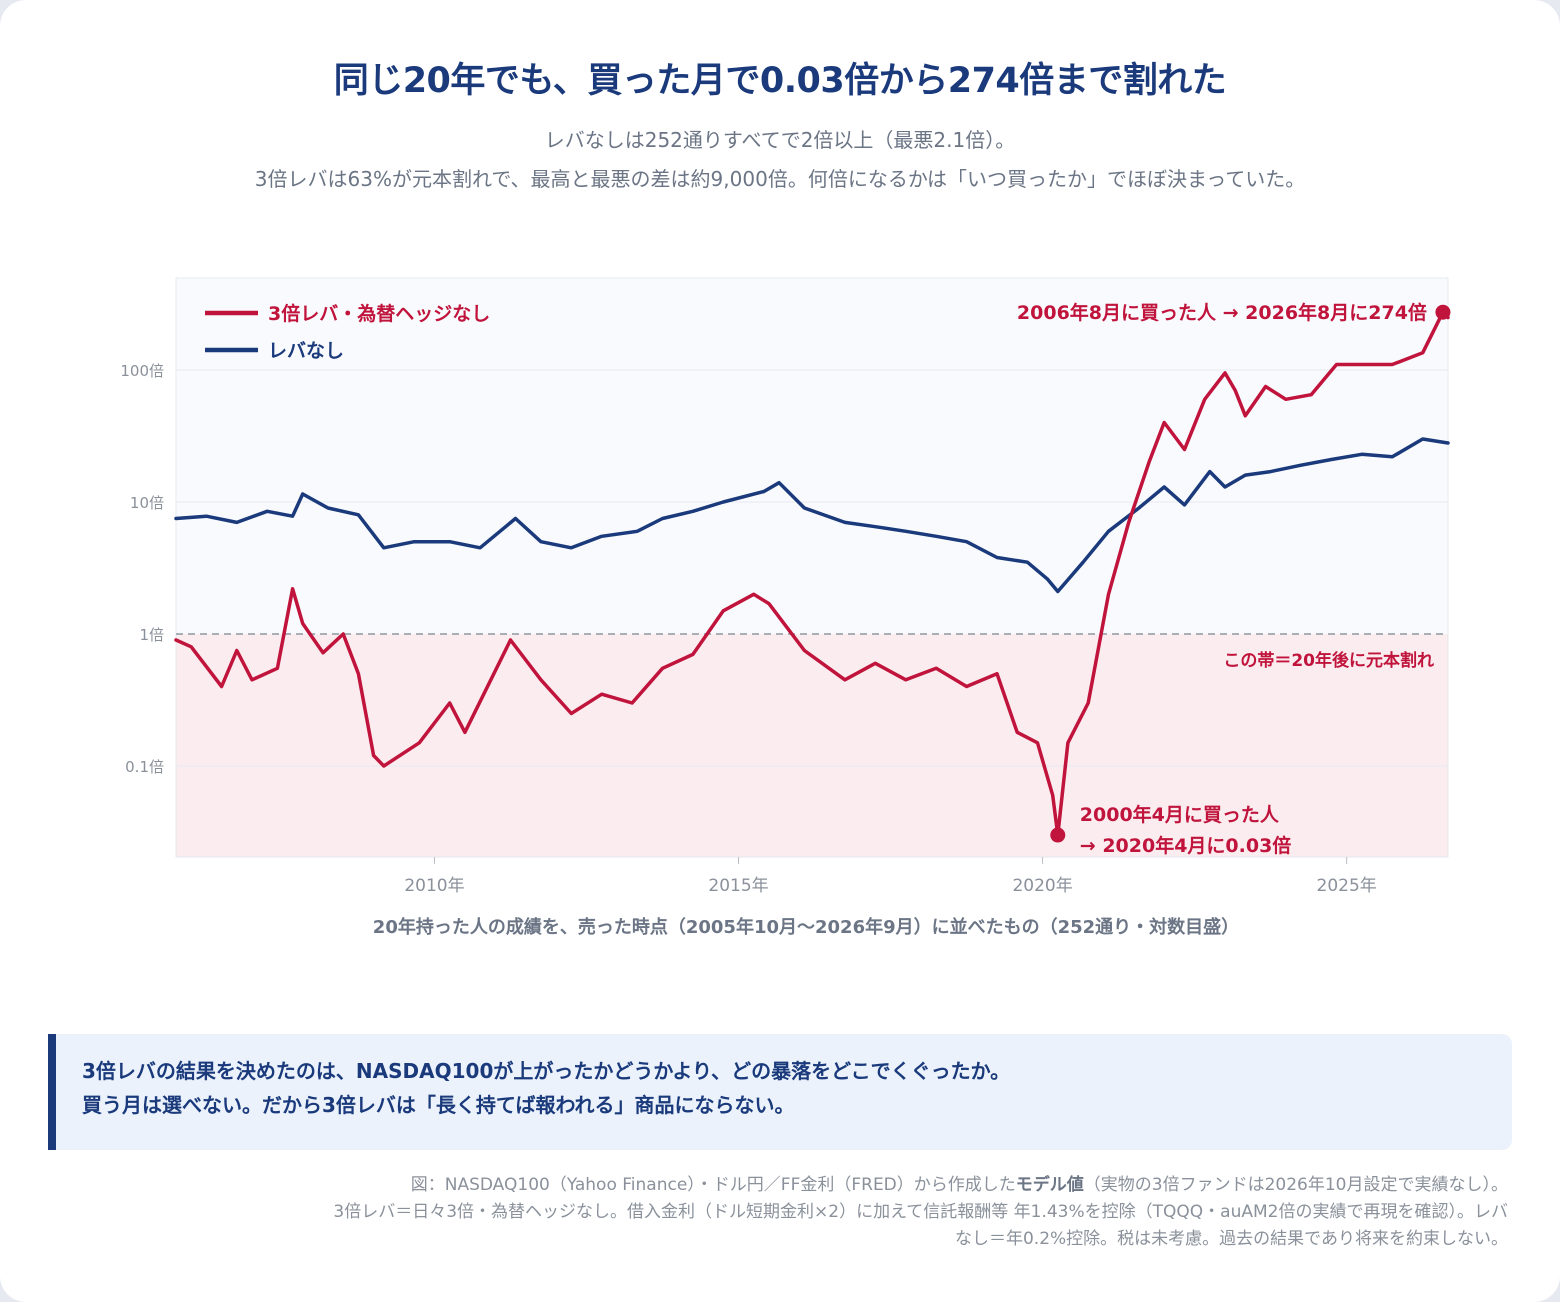 The width and height of the screenshot is (1560, 1302). Describe the element at coordinates (780, 81) in the screenshot. I see `chart-title: 同じ20年でも、買った月で0.03倍から274倍まで割れた` at that location.